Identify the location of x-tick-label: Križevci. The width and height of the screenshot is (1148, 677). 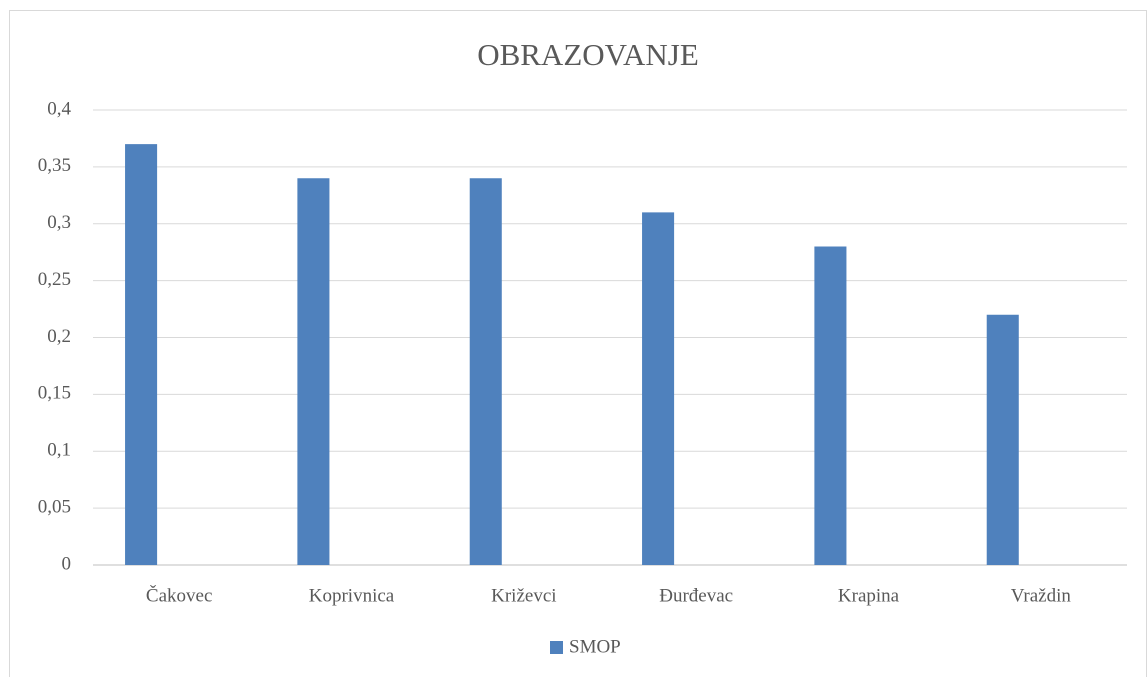
(523, 595).